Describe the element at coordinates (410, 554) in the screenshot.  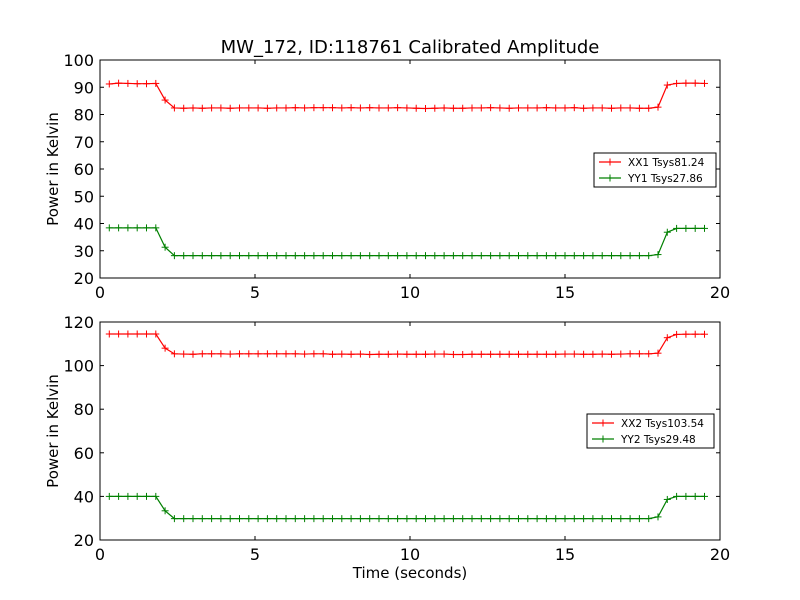
I see `x-tick-label: 10` at that location.